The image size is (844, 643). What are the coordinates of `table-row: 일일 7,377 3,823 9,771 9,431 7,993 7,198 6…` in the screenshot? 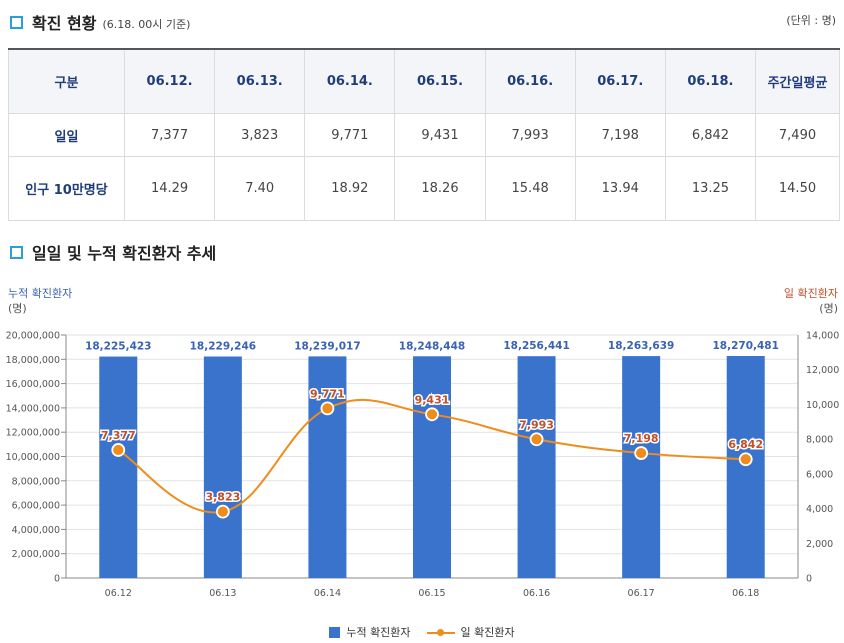 It's located at (424, 135).